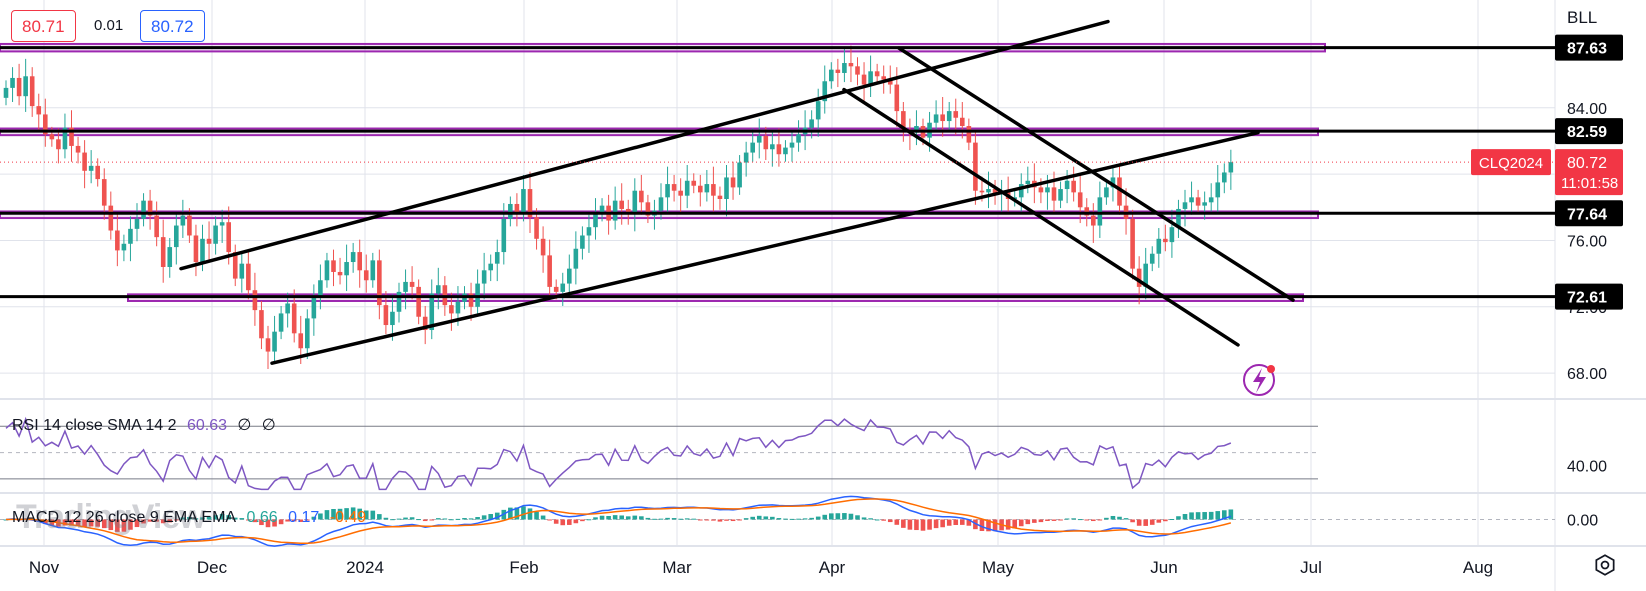 The height and width of the screenshot is (591, 1646). I want to click on rsi-legend-value: 60.63, so click(207, 425).